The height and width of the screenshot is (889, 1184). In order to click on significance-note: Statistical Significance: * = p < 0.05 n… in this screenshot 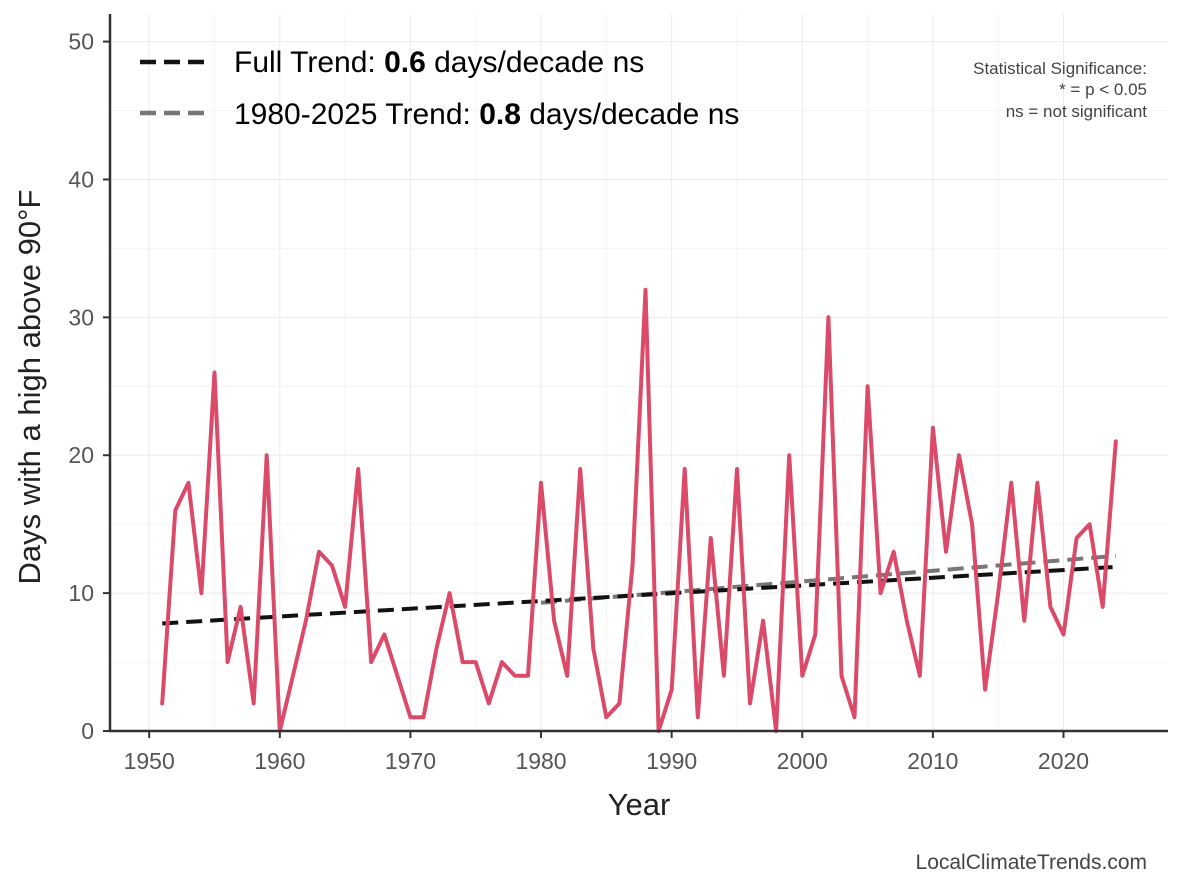, I will do `click(1060, 90)`.